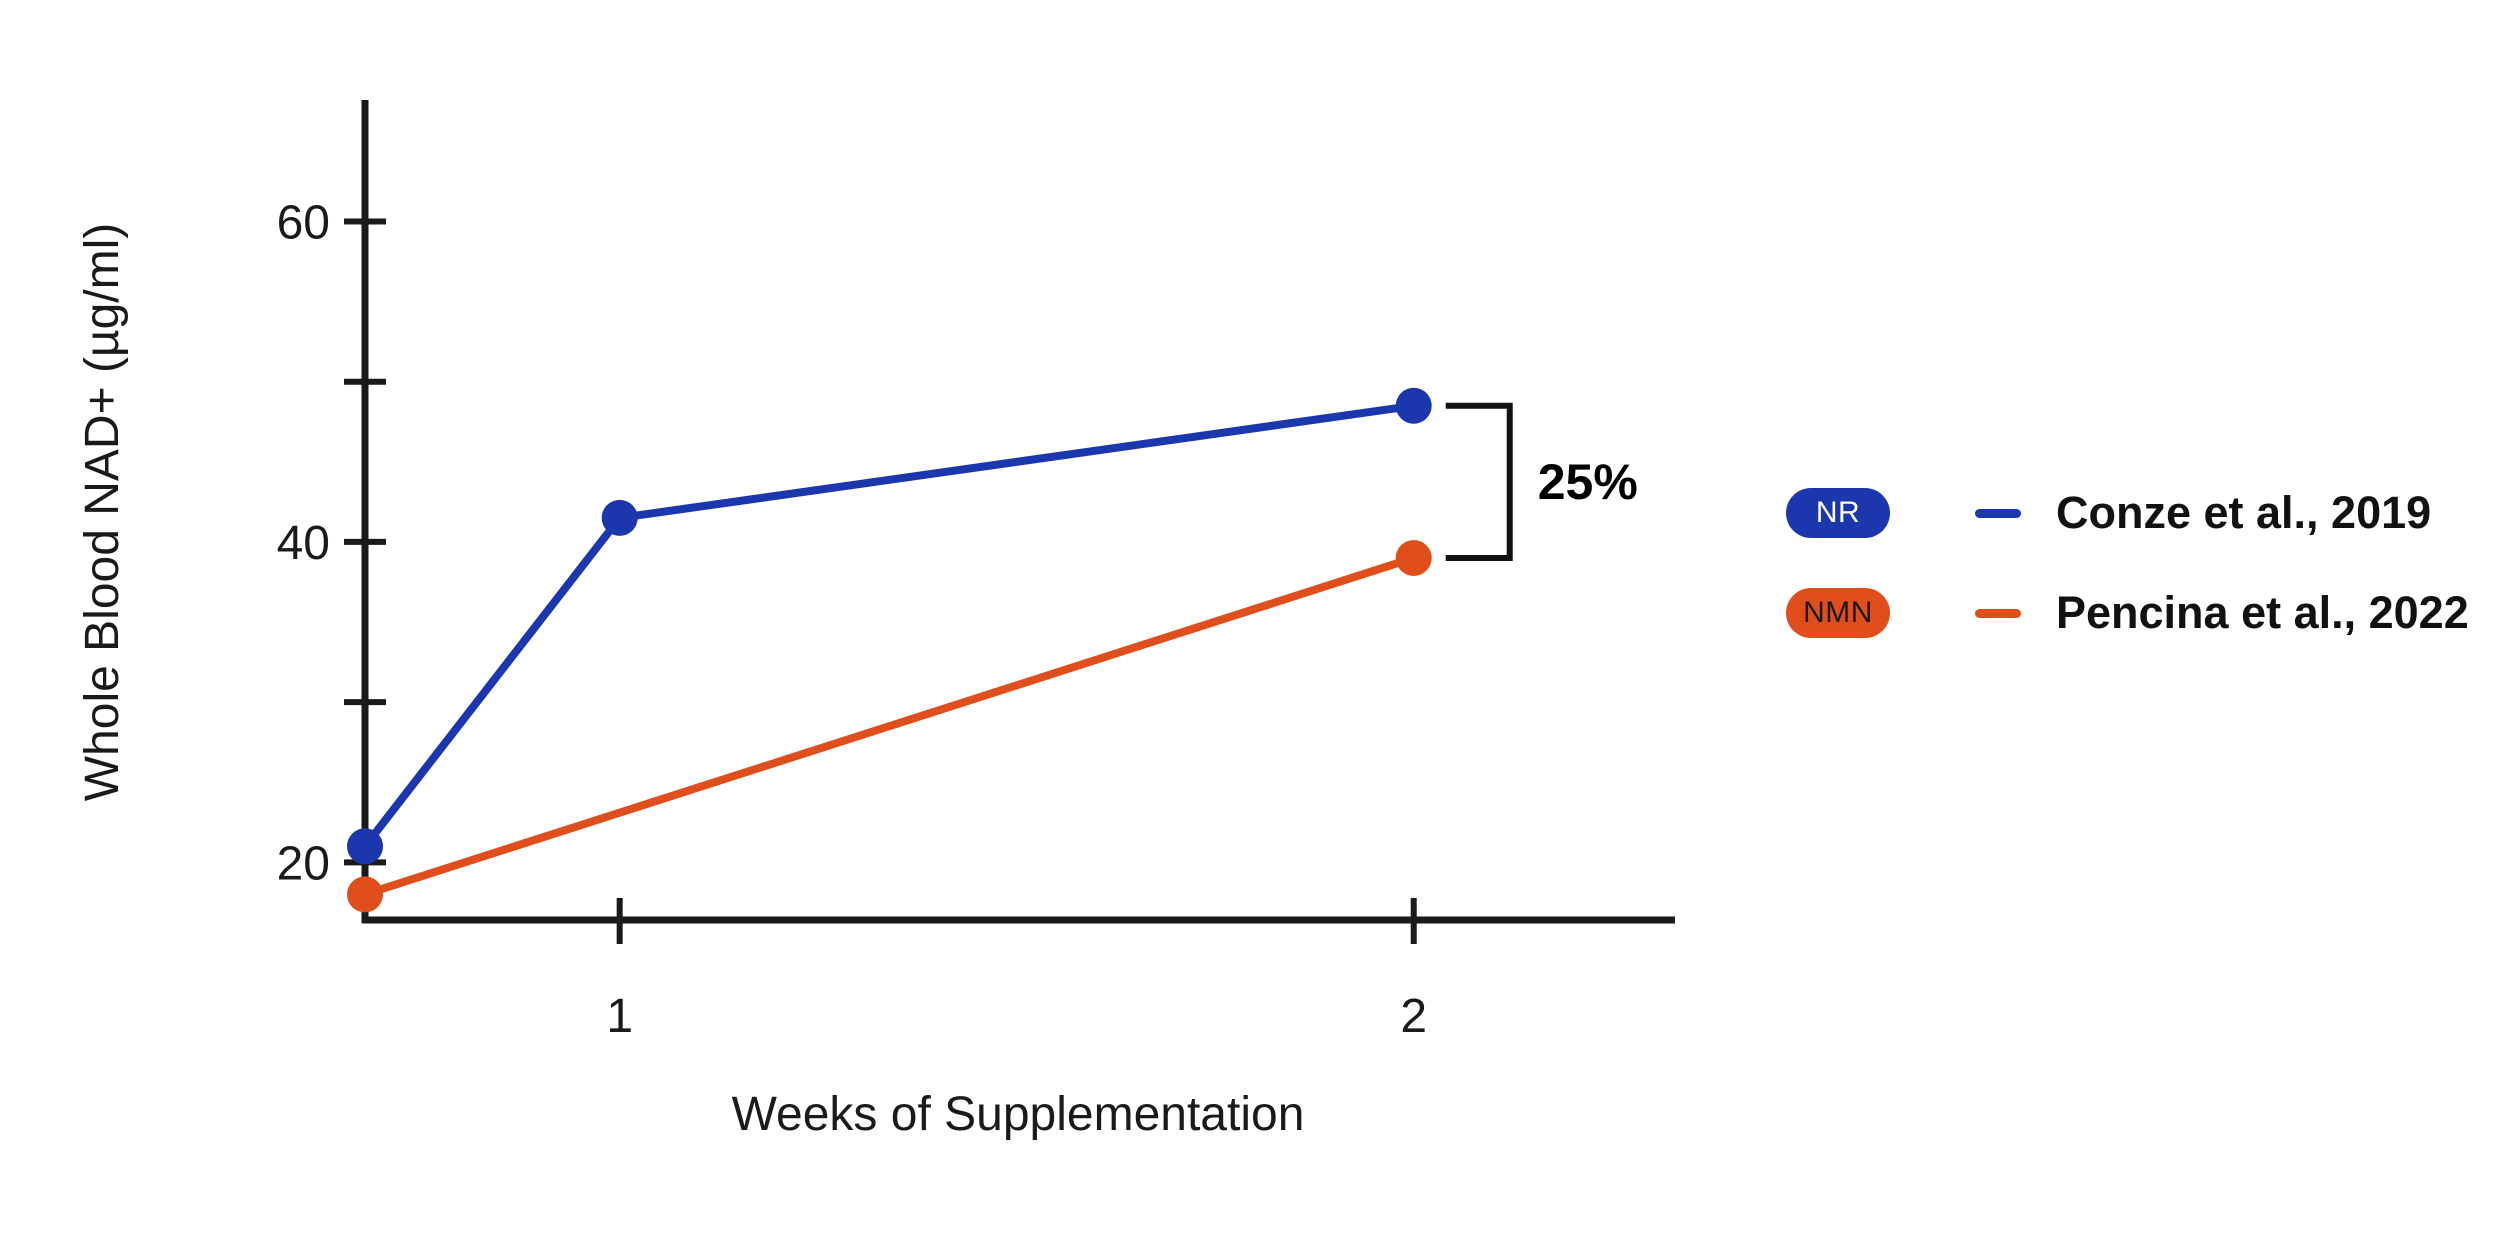 This screenshot has width=2520, height=1254. What do you see at coordinates (1998, 513) in the screenshot?
I see `nr-line-swatch` at bounding box center [1998, 513].